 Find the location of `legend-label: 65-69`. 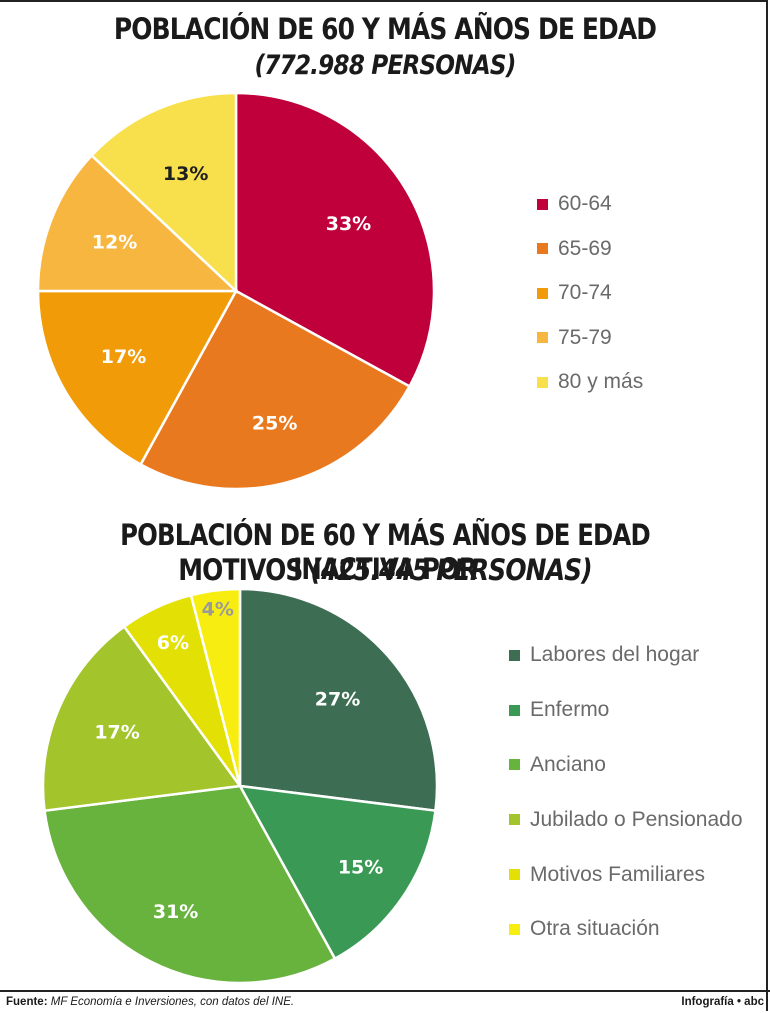

legend-label: 65-69 is located at coordinates (585, 248).